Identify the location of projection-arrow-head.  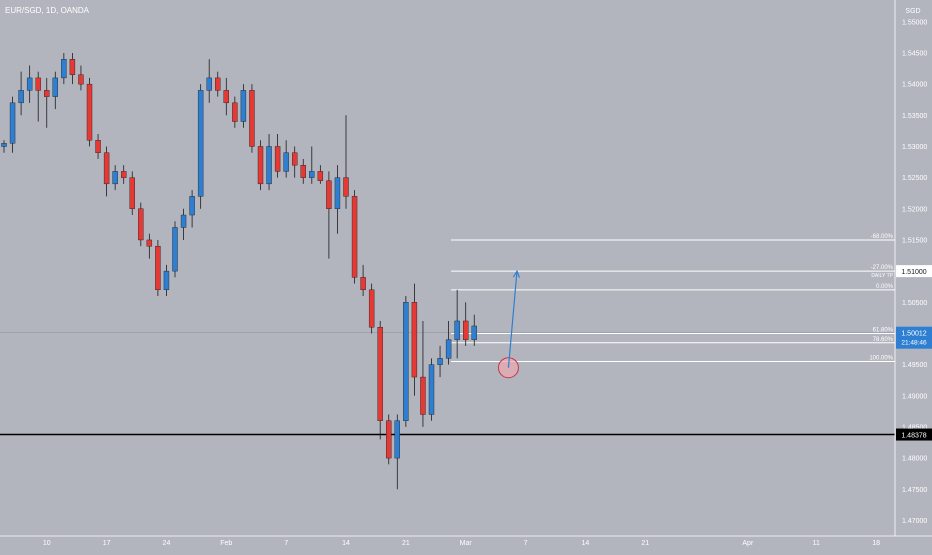
(516, 273).